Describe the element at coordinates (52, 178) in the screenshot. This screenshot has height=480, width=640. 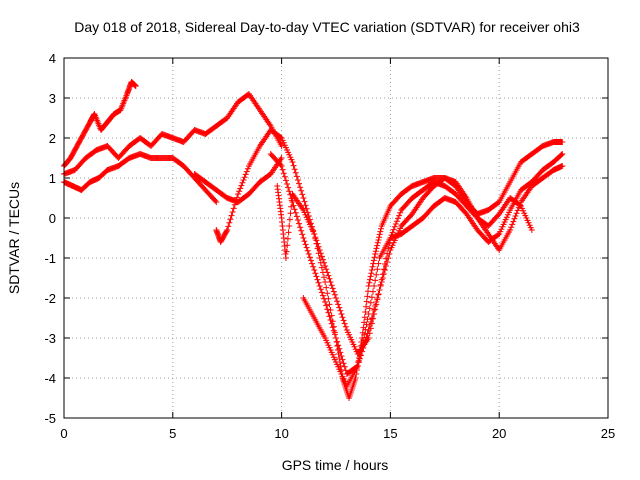
I see `y-tick-label: 1` at that location.